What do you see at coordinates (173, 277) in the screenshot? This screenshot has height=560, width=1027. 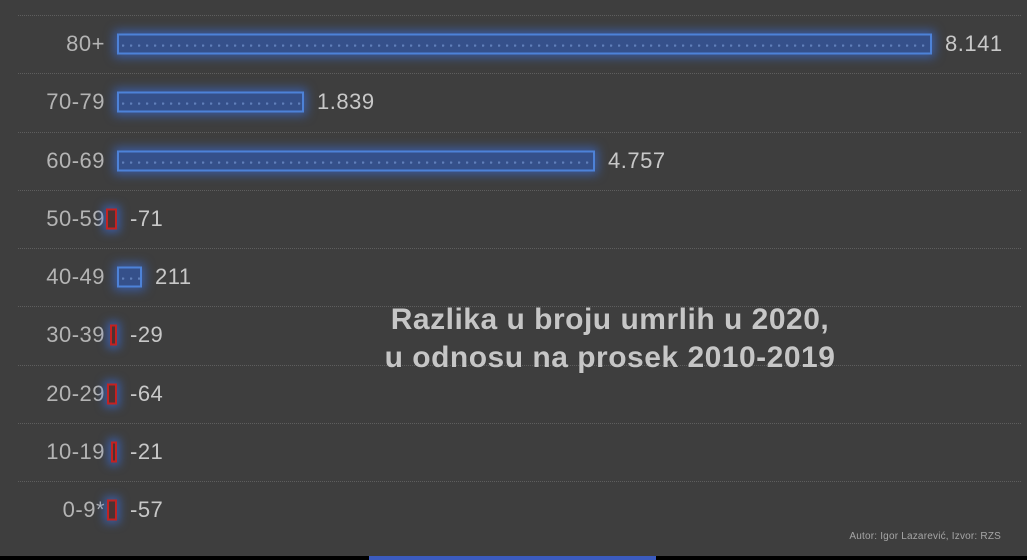 I see `value-label: 211` at bounding box center [173, 277].